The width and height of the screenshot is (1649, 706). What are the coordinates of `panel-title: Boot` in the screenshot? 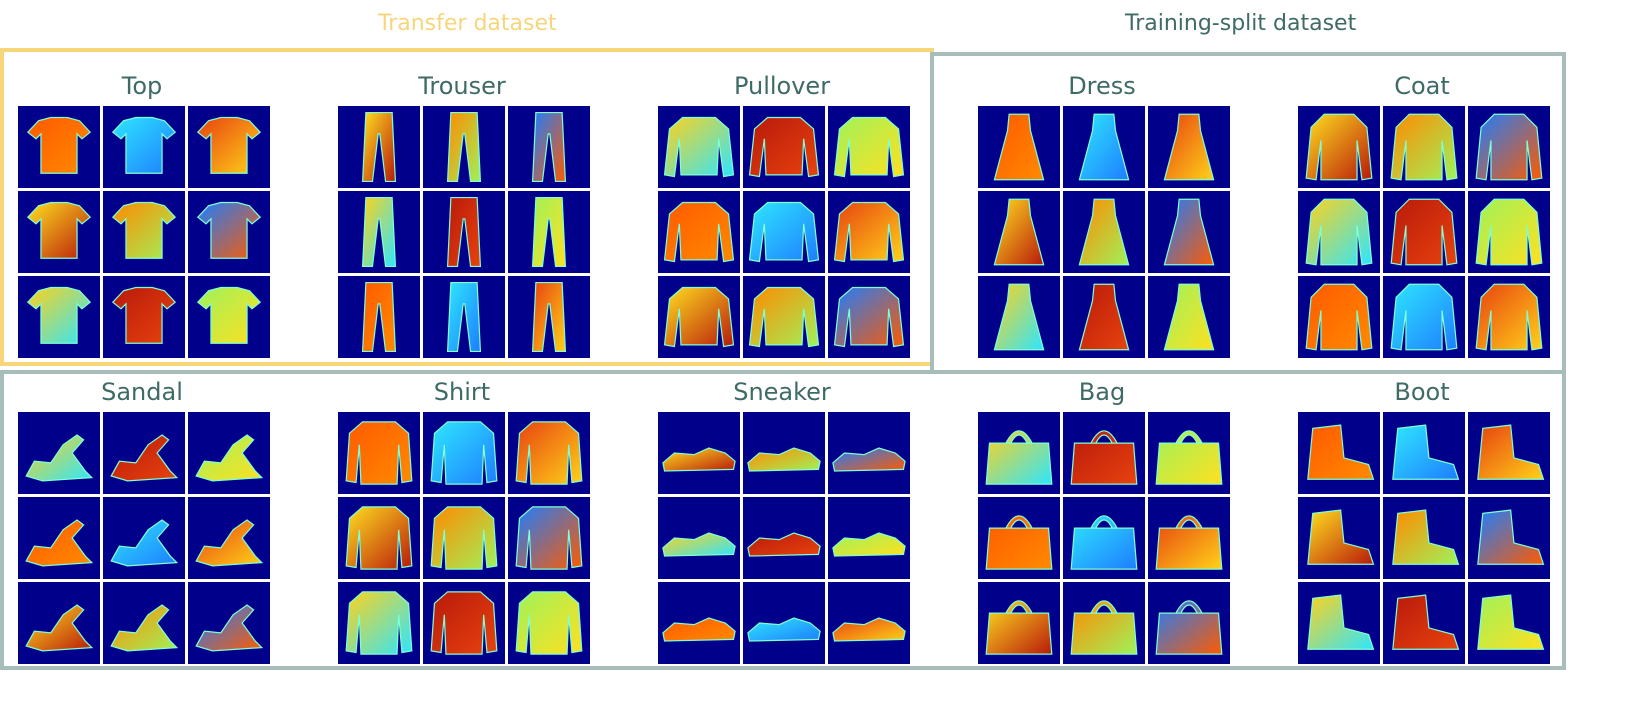 It's located at (1422, 392).